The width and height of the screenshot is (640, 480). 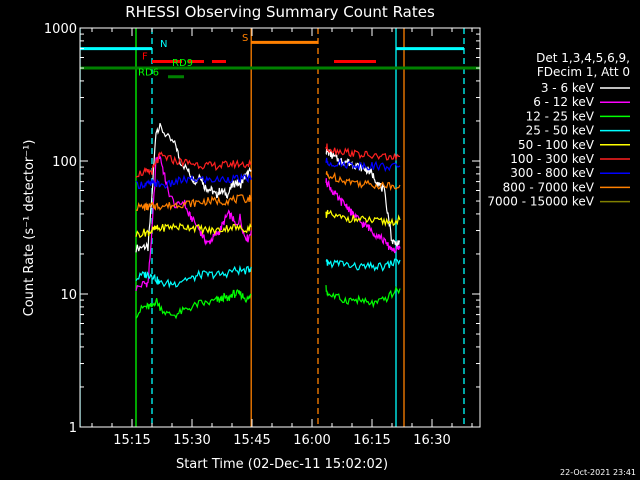 What do you see at coordinates (371, 440) in the screenshot?
I see `x-tick-label: 16:15` at bounding box center [371, 440].